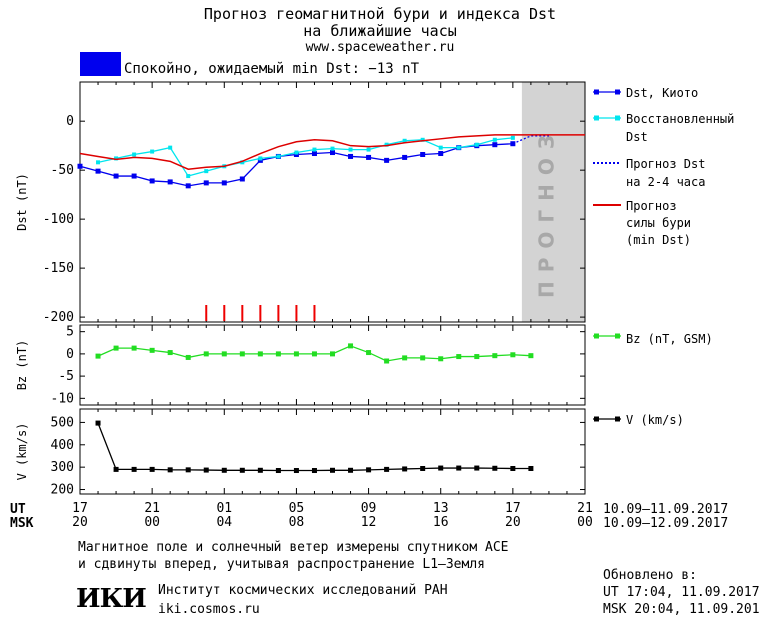  I want to click on status-color-box, so click(100, 64).